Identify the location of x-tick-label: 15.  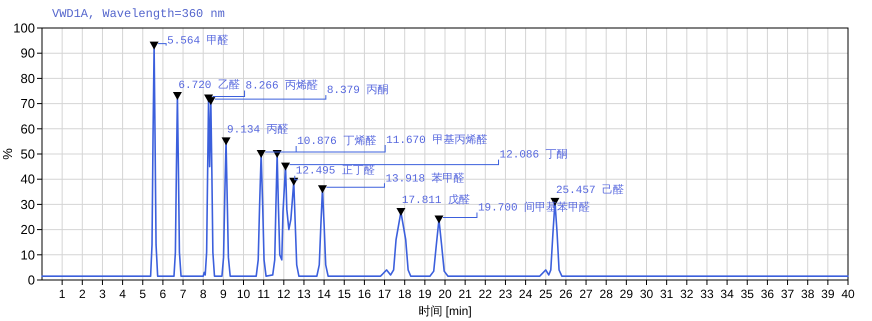
(345, 294).